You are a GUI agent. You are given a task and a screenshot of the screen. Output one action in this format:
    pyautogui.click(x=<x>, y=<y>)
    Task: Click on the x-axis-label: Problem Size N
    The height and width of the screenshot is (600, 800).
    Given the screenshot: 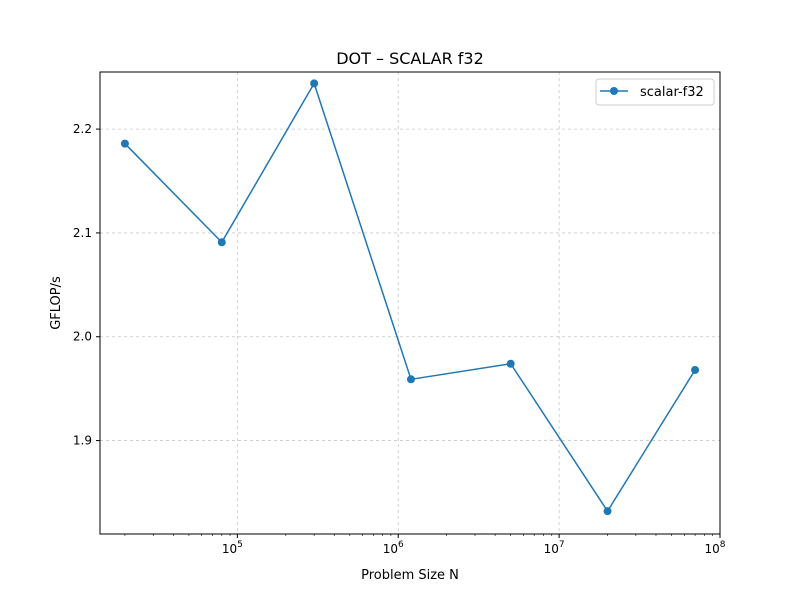 What is the action you would take?
    pyautogui.click(x=410, y=575)
    